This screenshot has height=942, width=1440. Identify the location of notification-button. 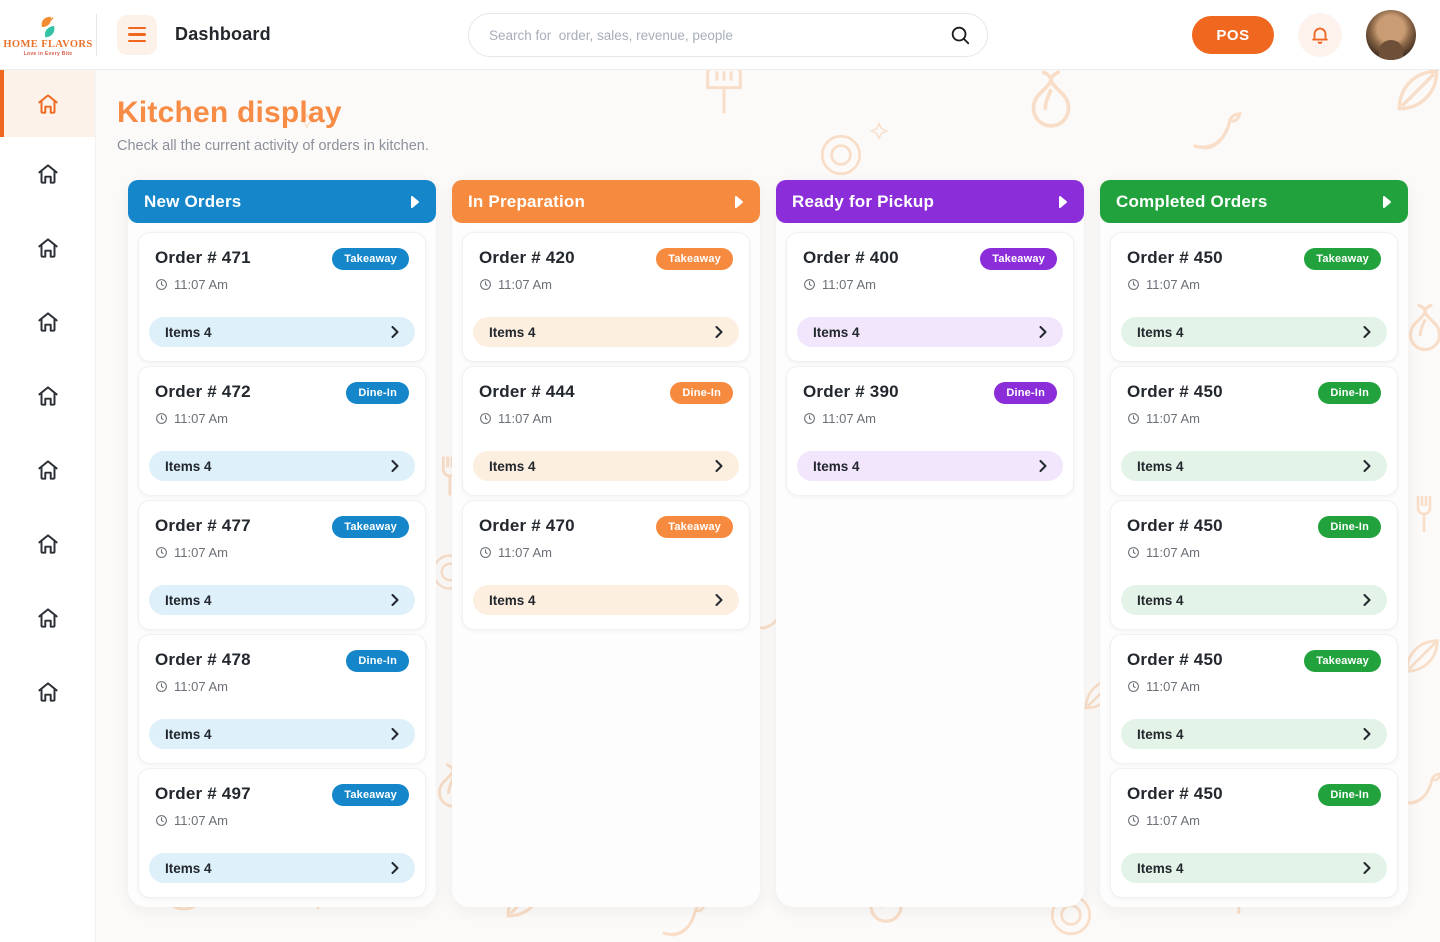
(1320, 35).